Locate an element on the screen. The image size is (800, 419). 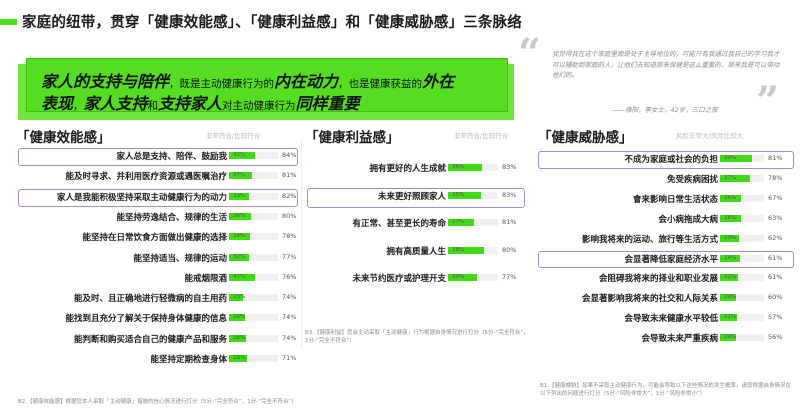
category-label: 不成为家庭或社会的负担 is located at coordinates (671, 160).